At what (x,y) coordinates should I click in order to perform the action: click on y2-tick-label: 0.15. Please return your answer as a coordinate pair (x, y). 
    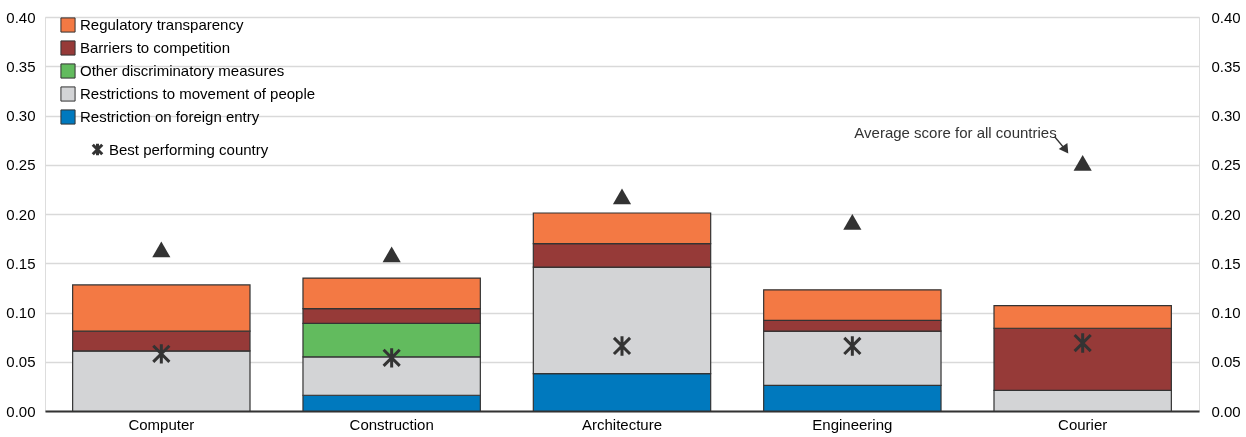
    Looking at the image, I should click on (1226, 263).